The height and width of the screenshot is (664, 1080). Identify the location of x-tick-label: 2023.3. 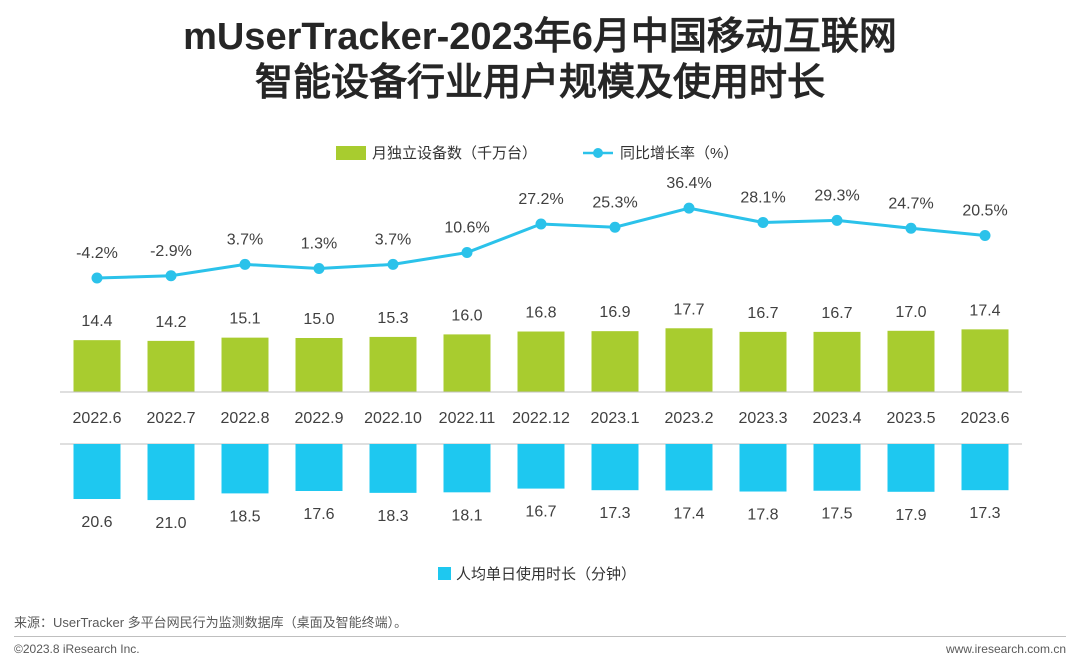
(763, 418).